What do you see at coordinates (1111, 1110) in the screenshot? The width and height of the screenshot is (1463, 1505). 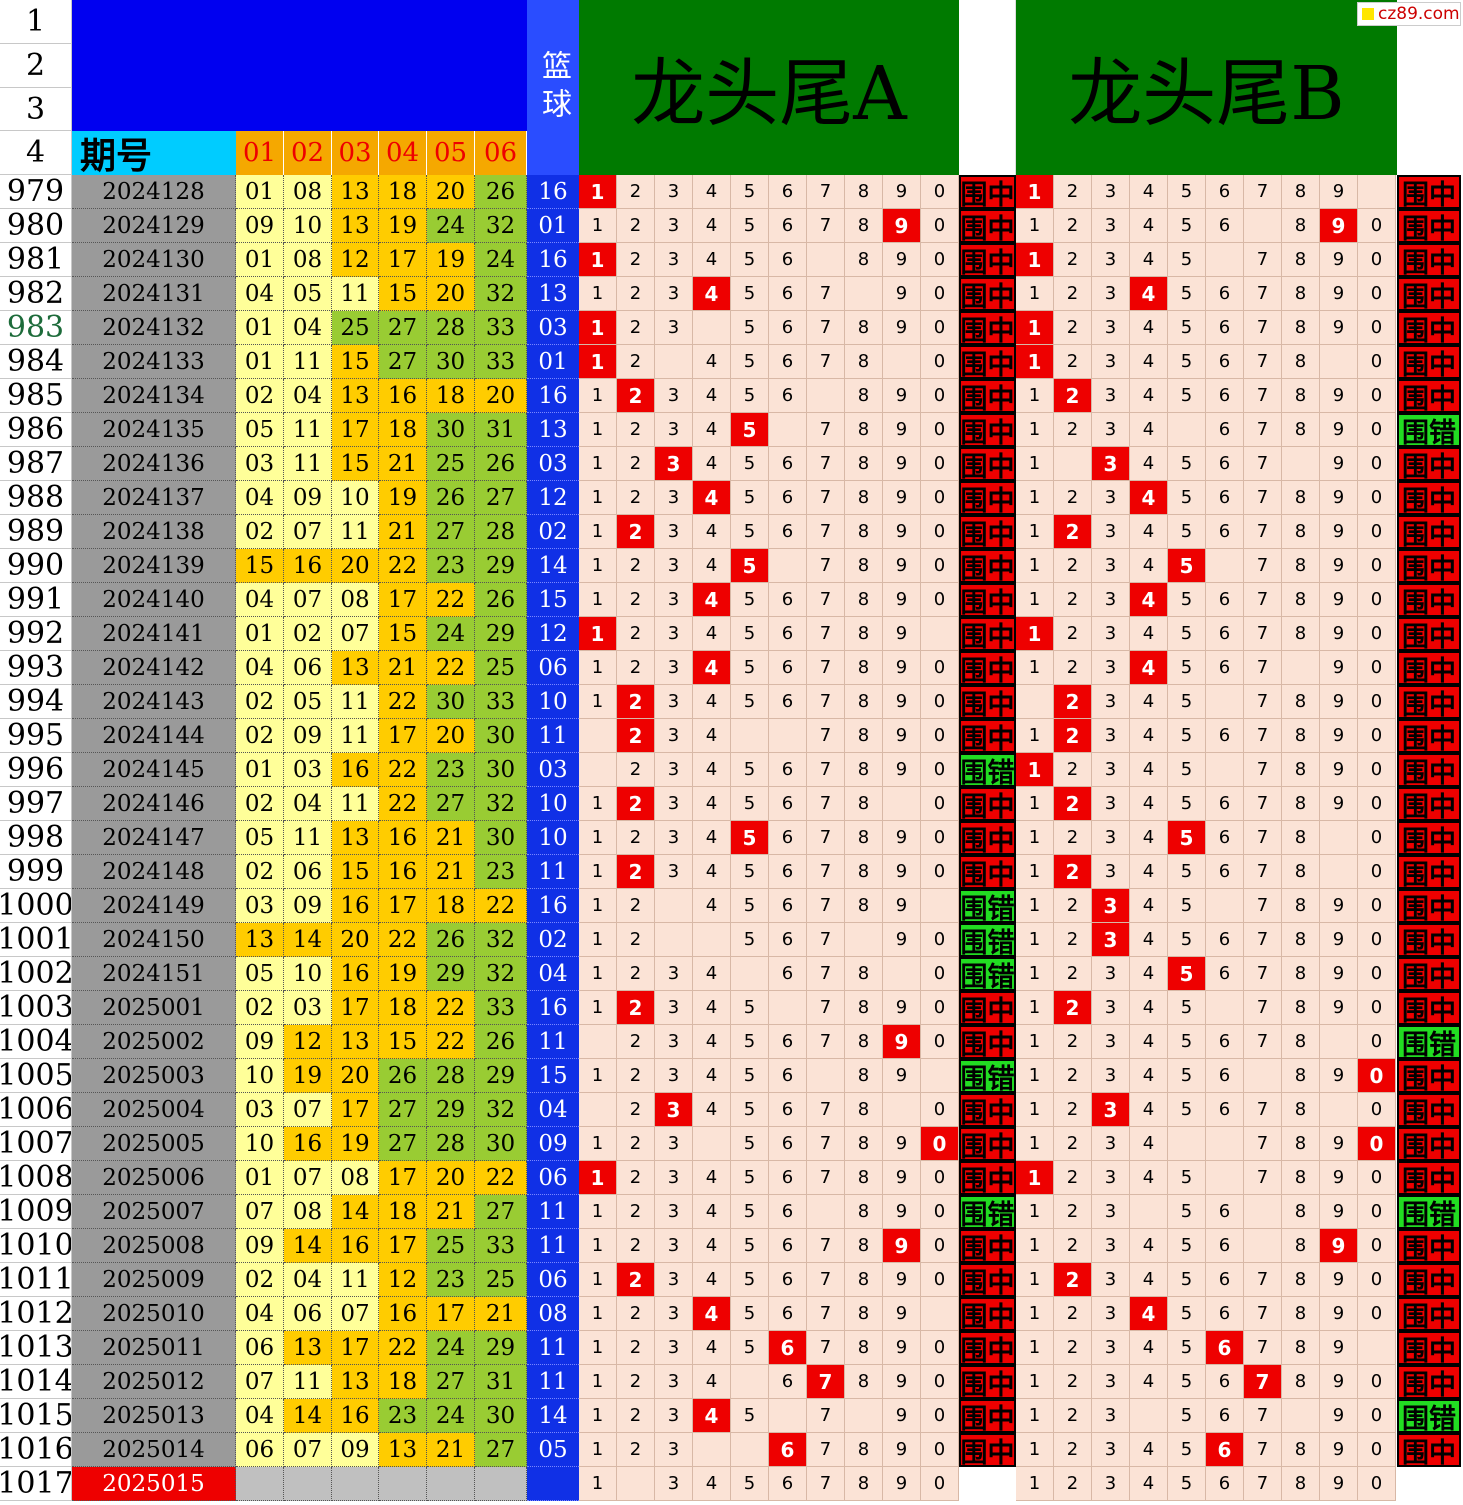 I see `hit-digit-b: 3` at bounding box center [1111, 1110].